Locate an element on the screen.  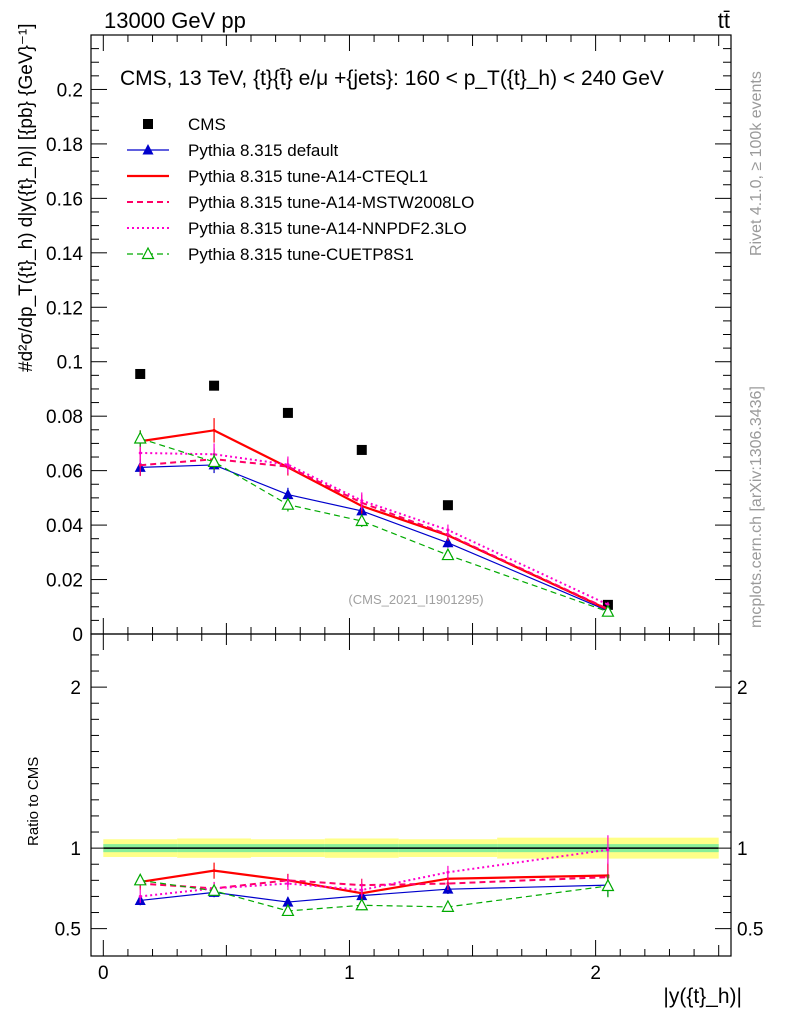
main-y-tick-label: 0.02 is located at coordinates (64, 581).